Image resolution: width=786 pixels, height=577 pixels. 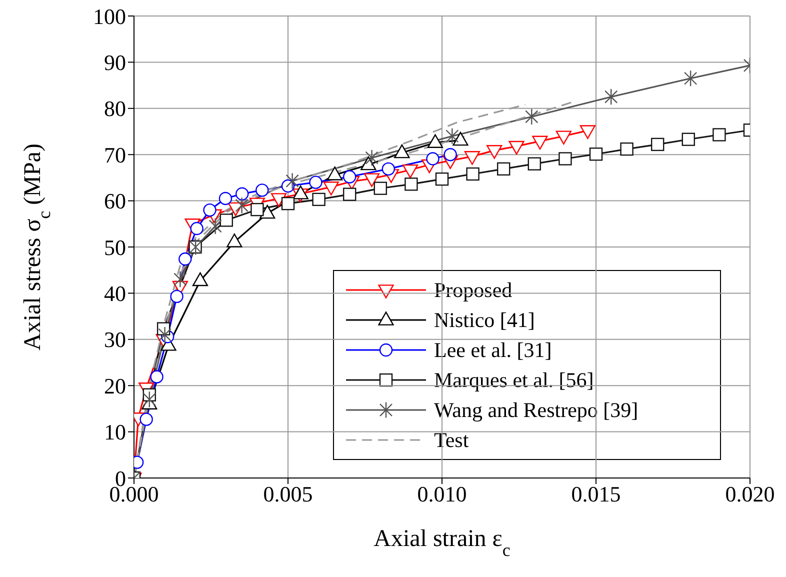 I want to click on x-axis-title: Axial strain ε$_{c}$, so click(x=442, y=543).